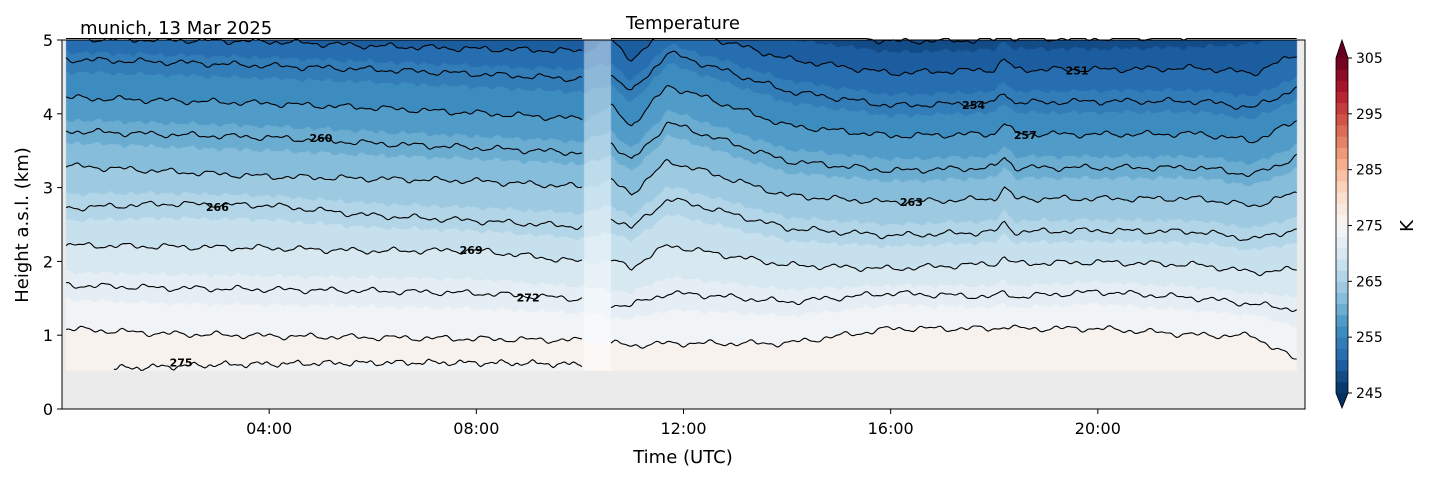 This screenshot has width=1429, height=478. Describe the element at coordinates (911, 202) in the screenshot. I see `contour-label-263: 263` at that location.